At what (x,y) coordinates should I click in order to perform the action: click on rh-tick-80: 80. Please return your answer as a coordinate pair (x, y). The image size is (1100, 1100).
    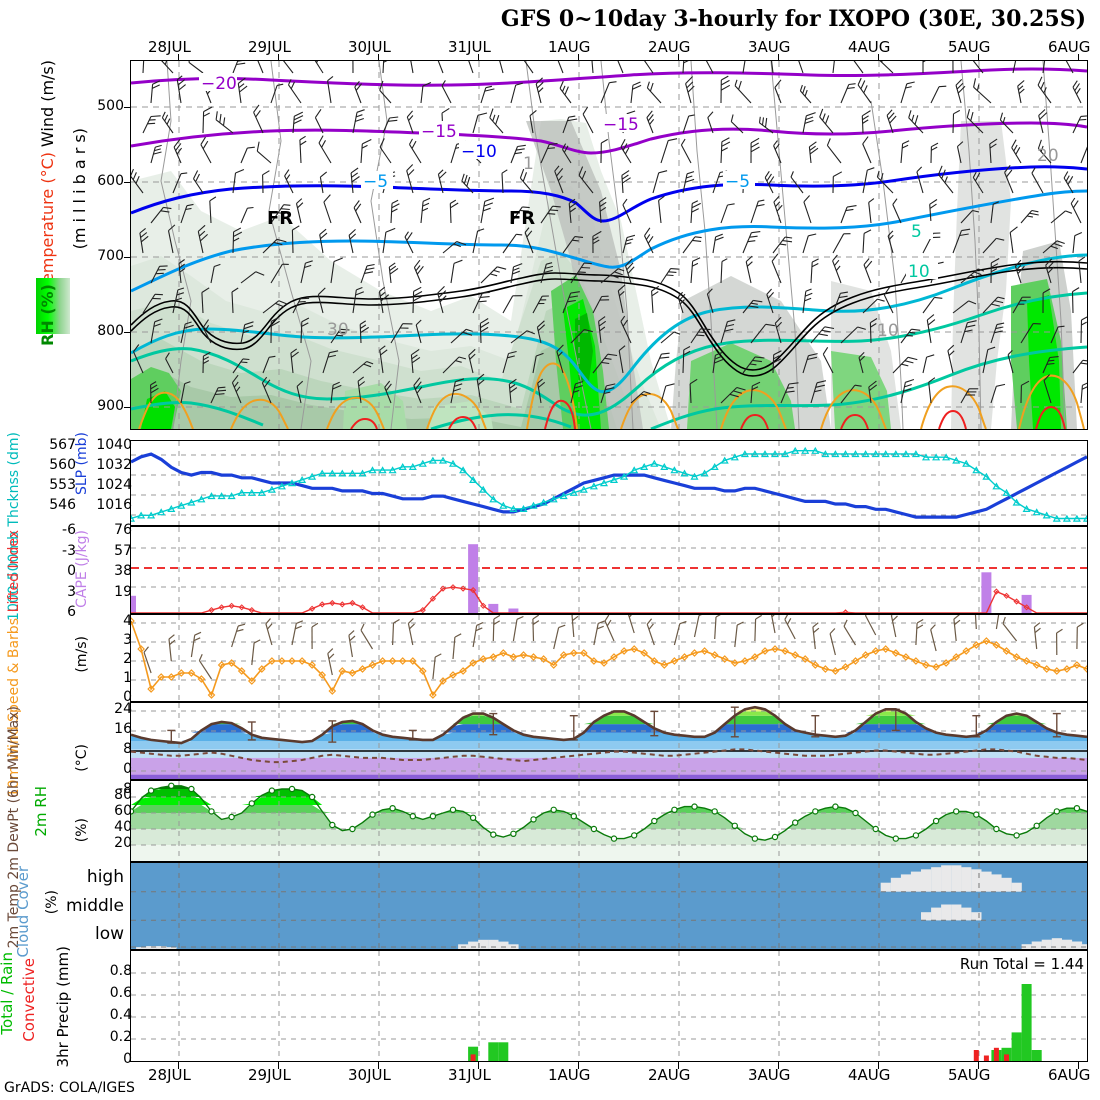
    Looking at the image, I should click on (123, 795).